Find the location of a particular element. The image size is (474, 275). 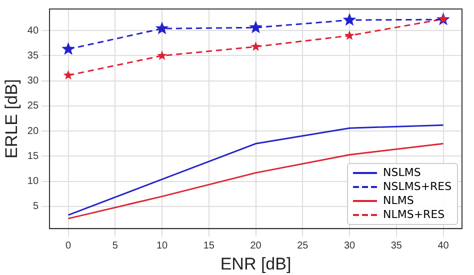

y-tick-label: 20 is located at coordinates (33, 131).